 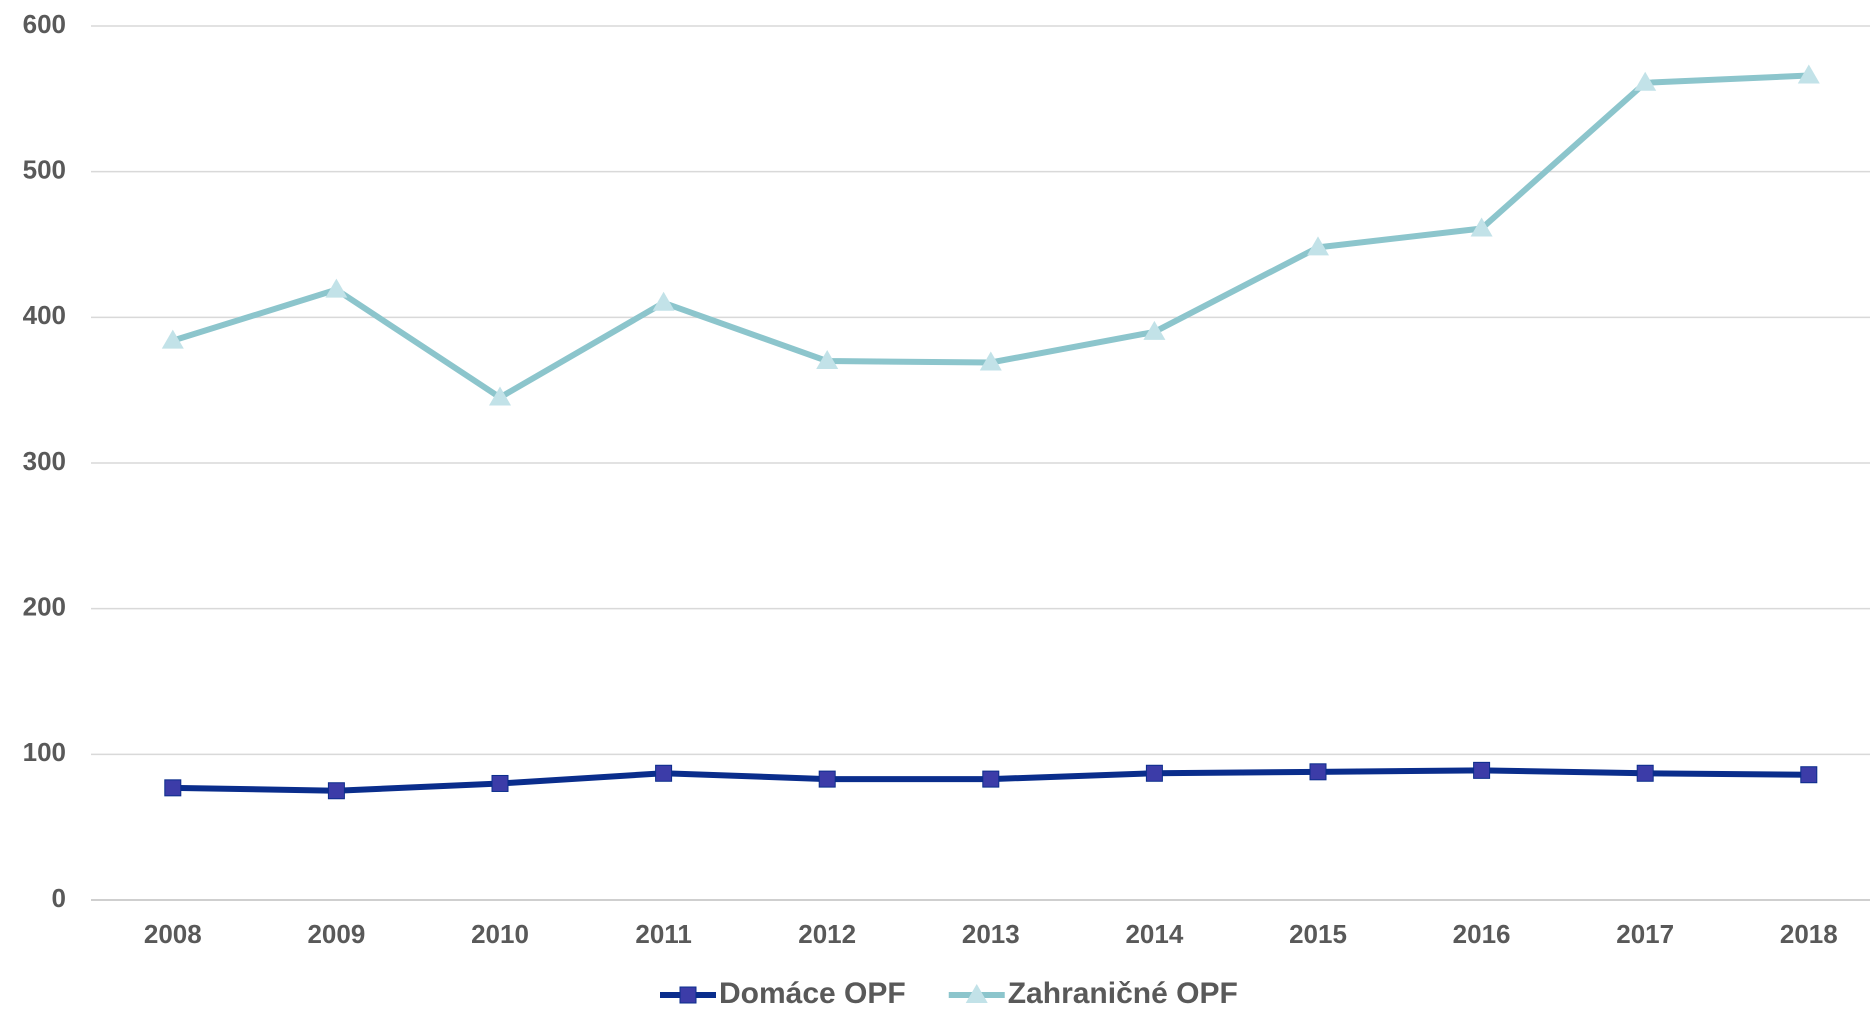 What do you see at coordinates (44, 607) in the screenshot?
I see `y-tick-label: 200` at bounding box center [44, 607].